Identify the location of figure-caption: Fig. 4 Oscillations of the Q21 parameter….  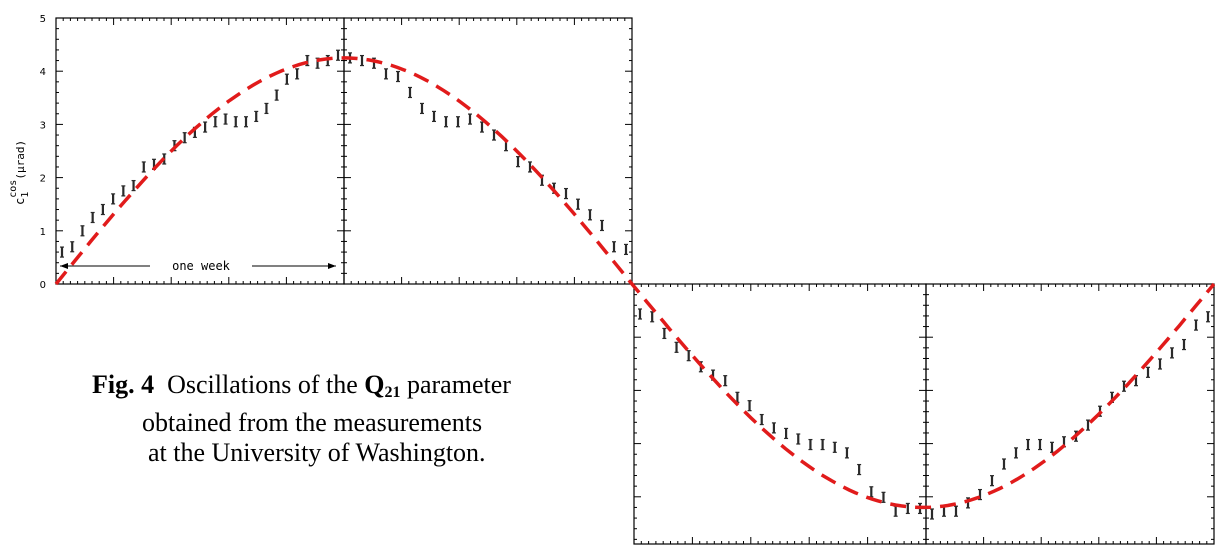
(301, 419).